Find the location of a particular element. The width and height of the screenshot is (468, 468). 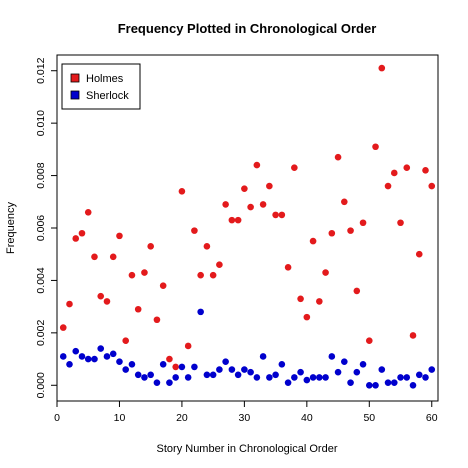

x-axis-label: Story Number in Chronological Order is located at coordinates (247, 449).